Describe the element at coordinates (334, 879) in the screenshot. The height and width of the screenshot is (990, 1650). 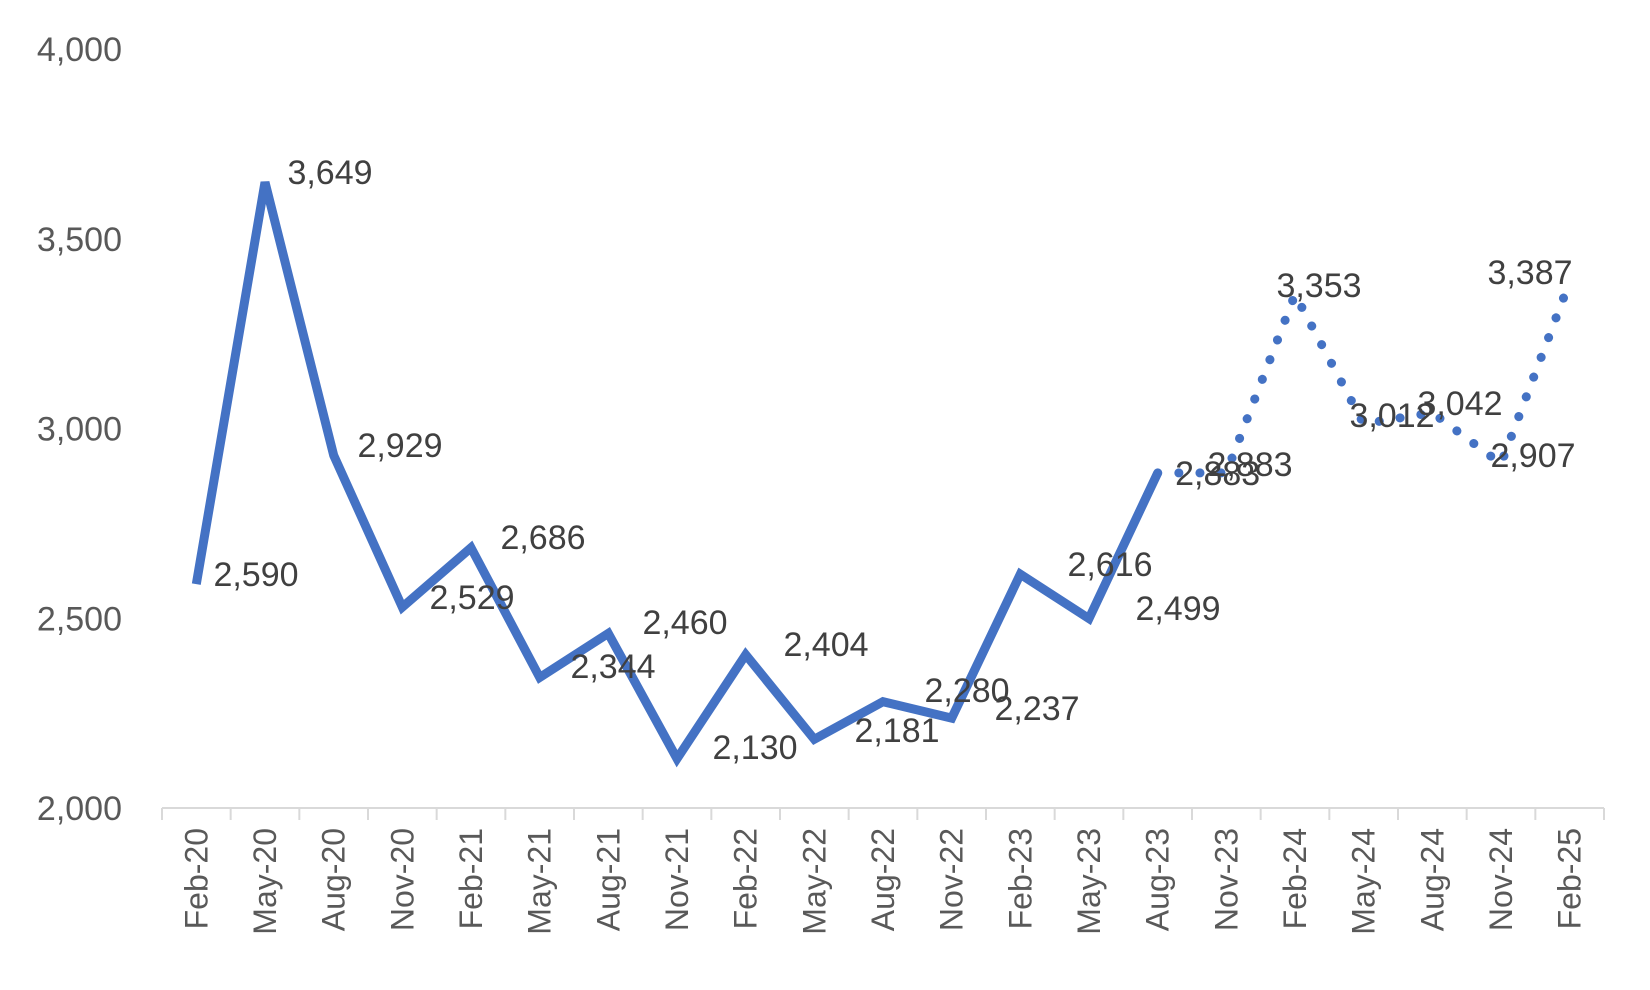
I see `x-tick-label: Aug-20` at that location.